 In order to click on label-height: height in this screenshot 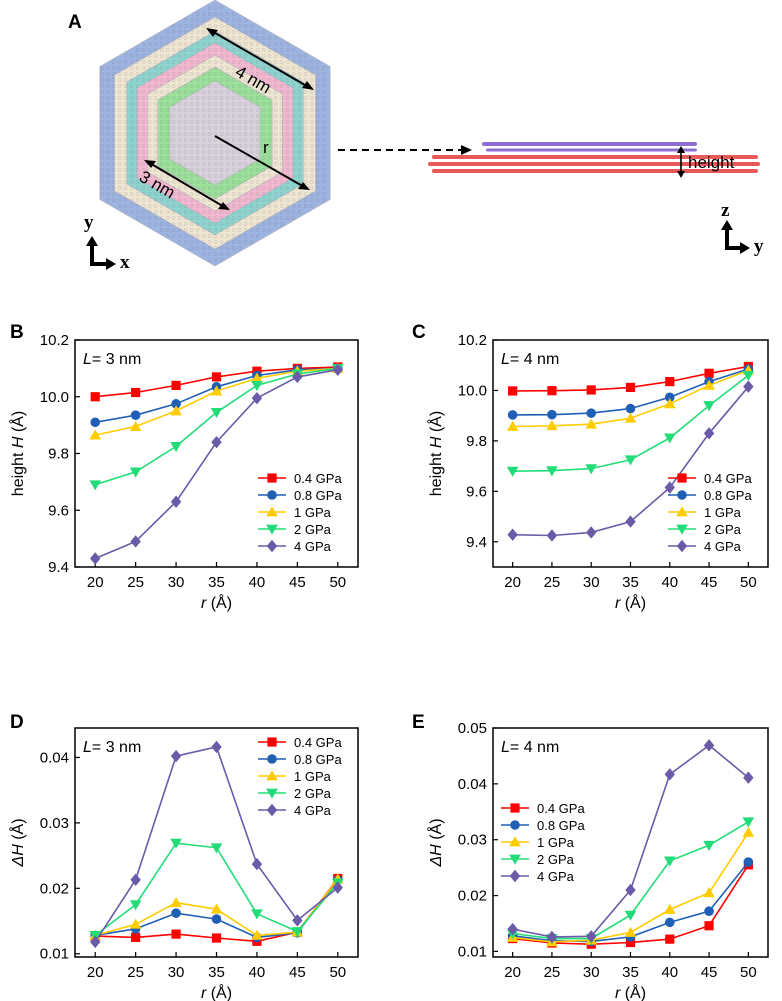, I will do `click(711, 162)`.